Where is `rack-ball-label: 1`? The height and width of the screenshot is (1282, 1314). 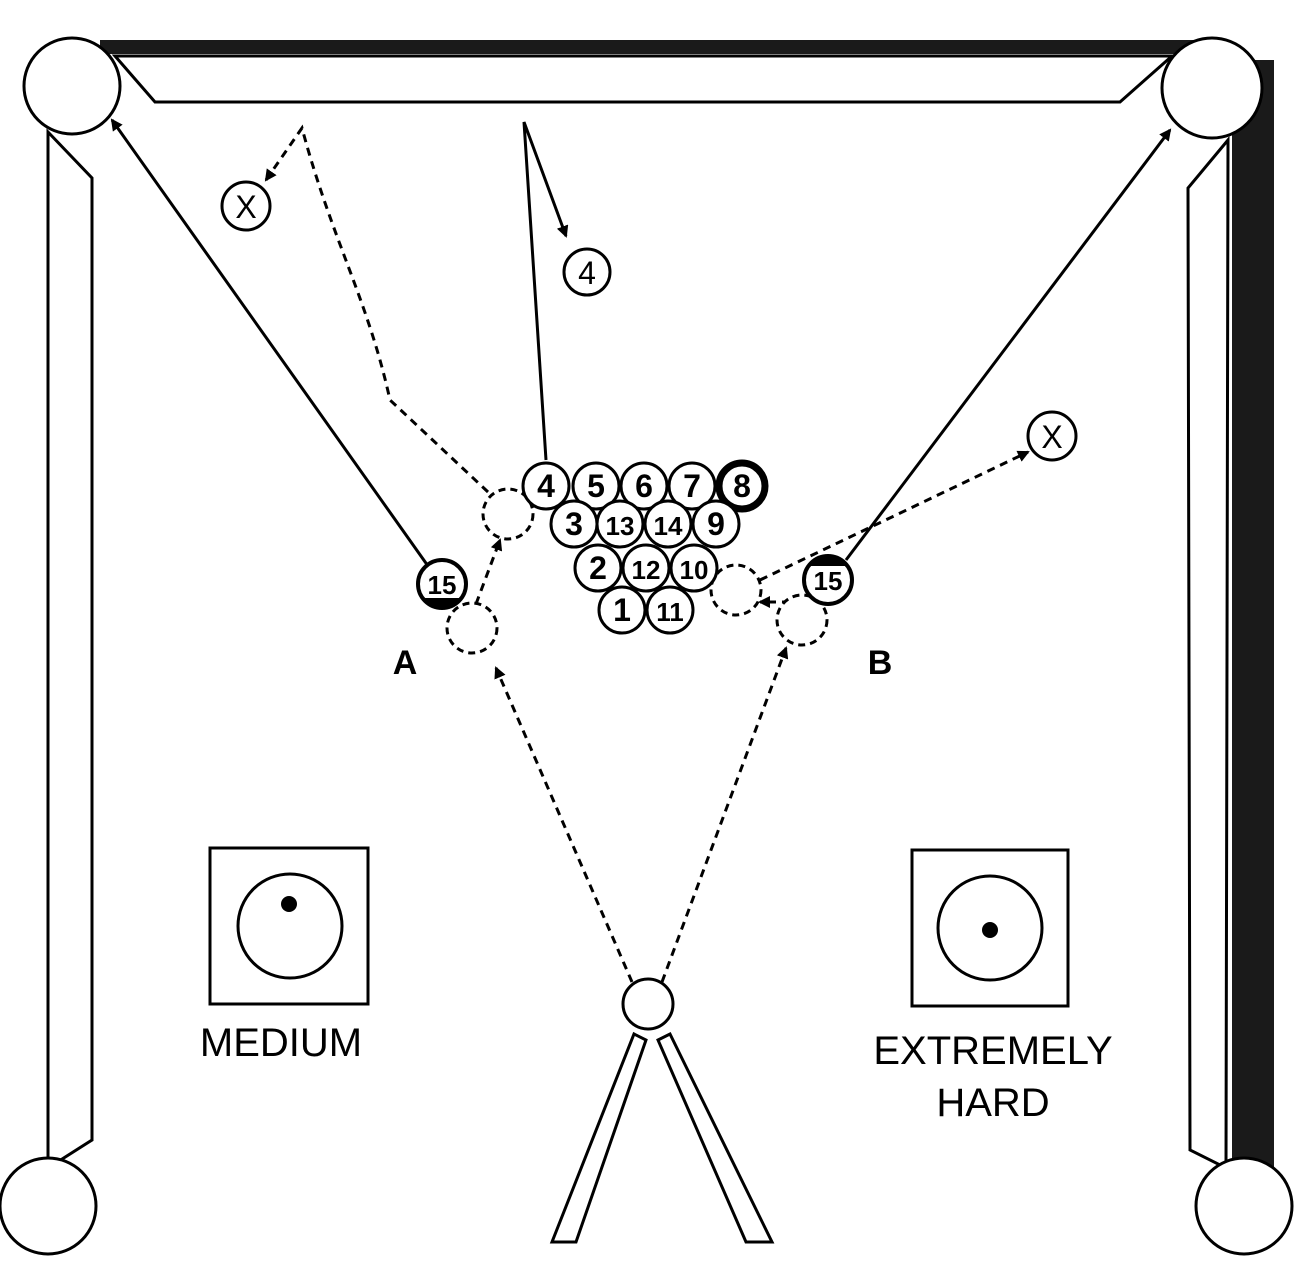
rack-ball-label: 1 is located at coordinates (622, 610).